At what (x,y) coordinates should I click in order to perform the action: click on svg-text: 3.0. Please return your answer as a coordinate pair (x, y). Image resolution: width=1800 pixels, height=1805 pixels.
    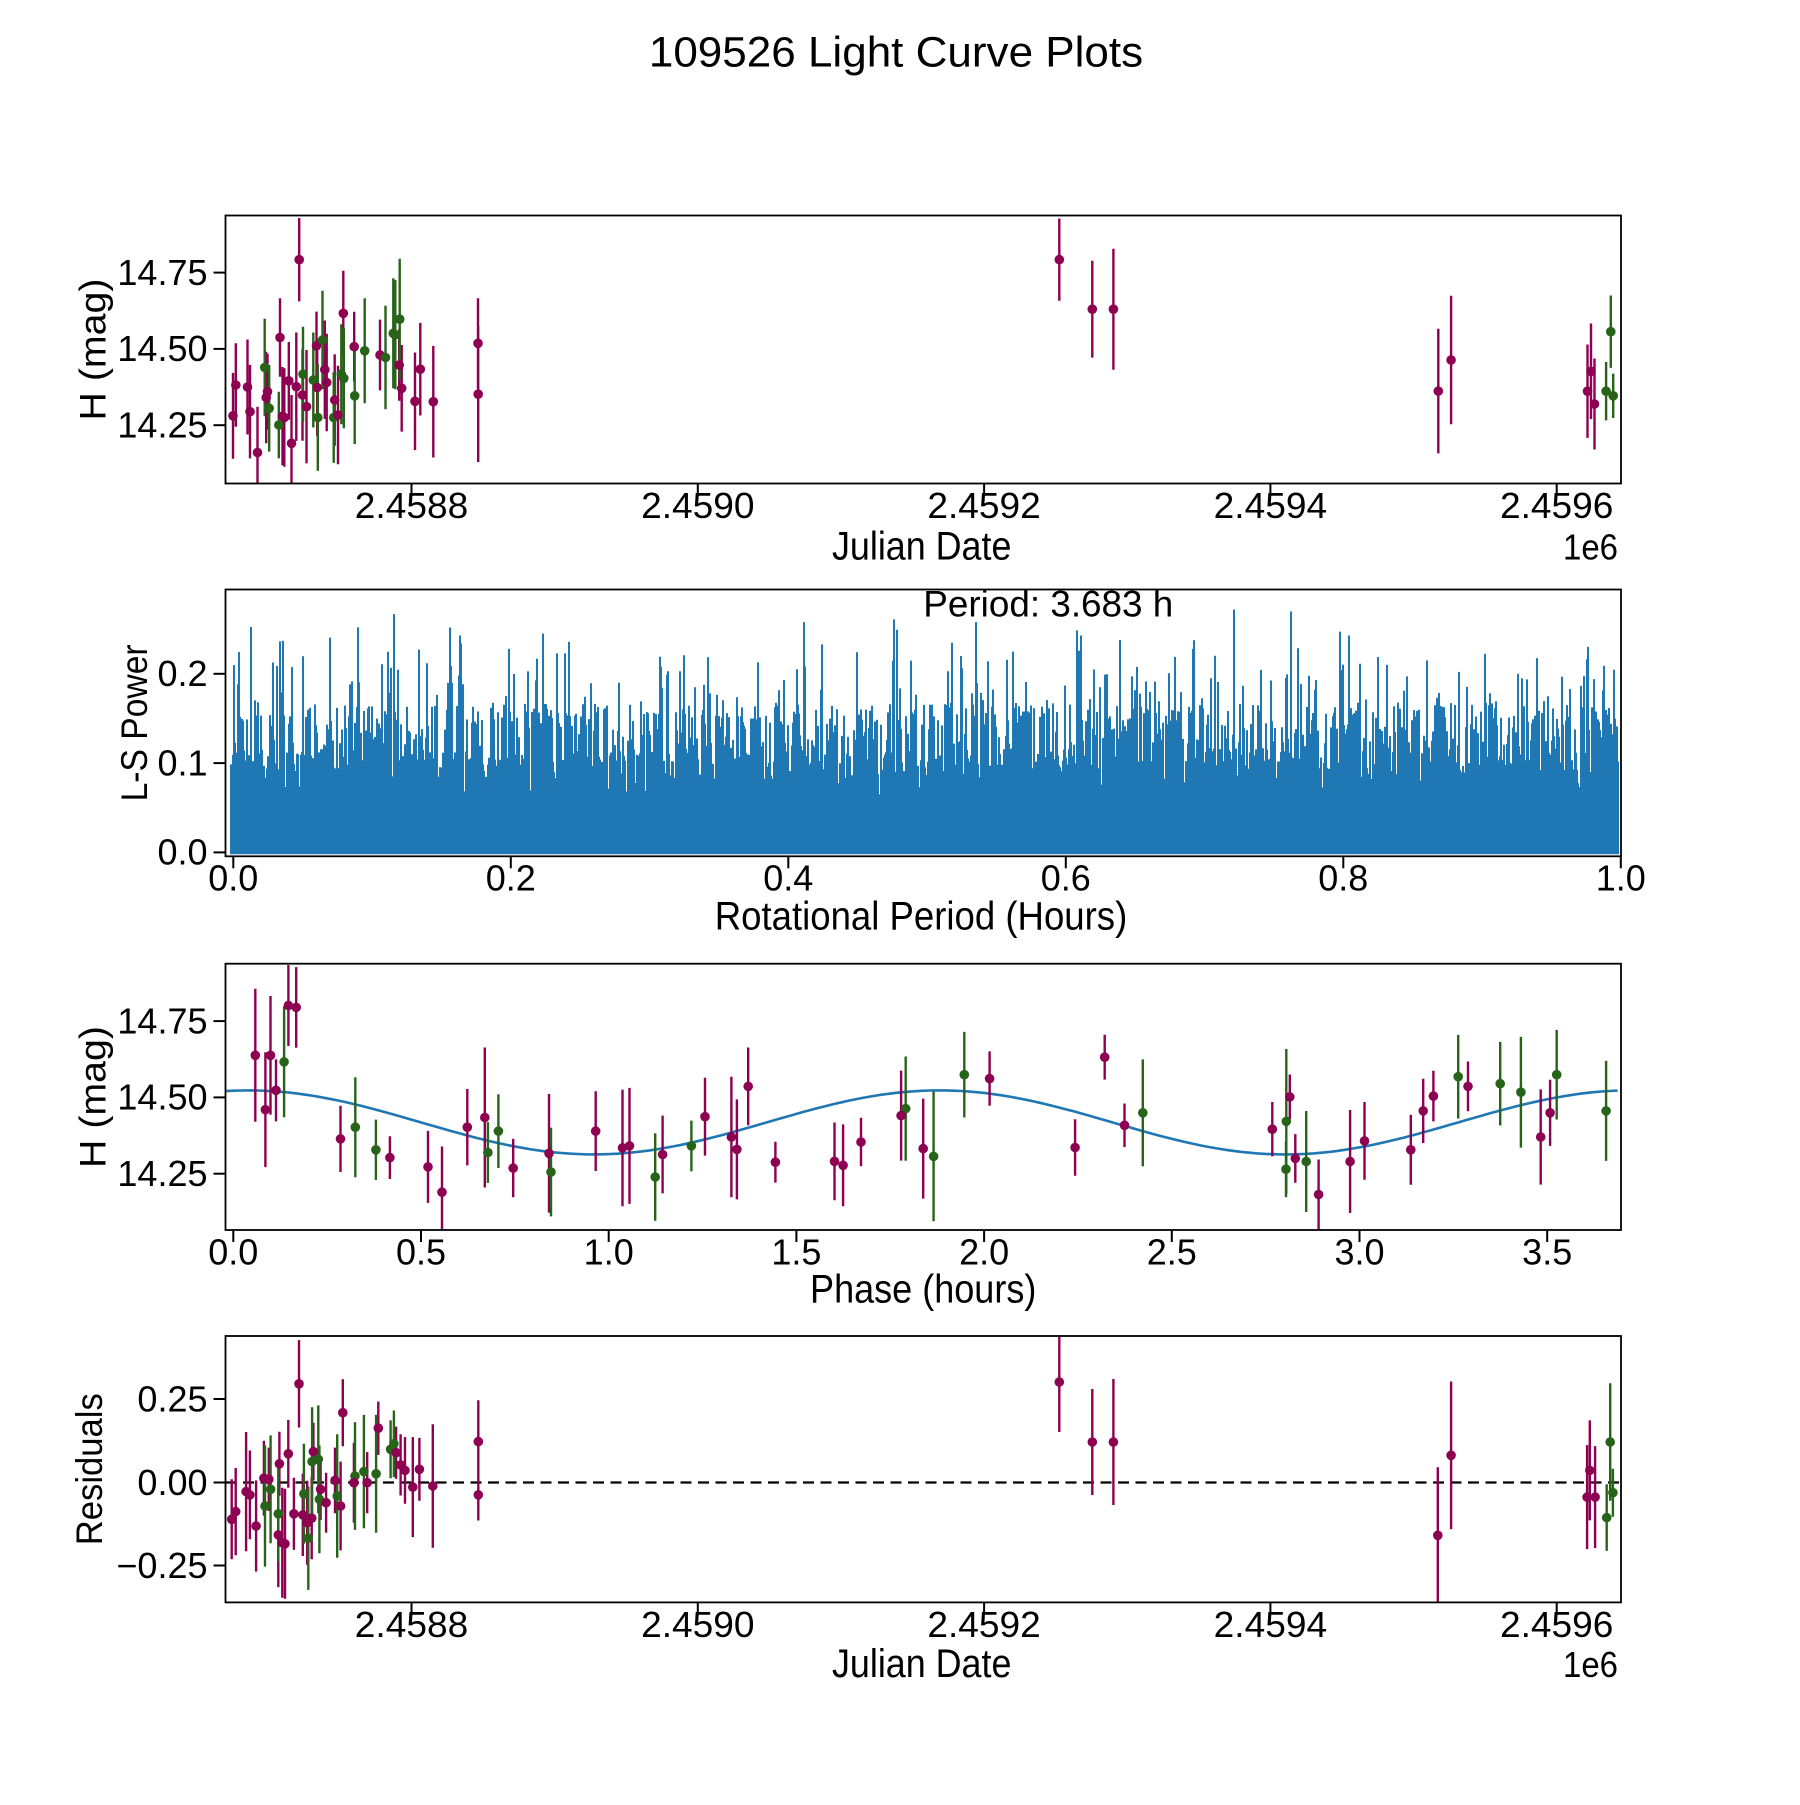
    Looking at the image, I should click on (1359, 1251).